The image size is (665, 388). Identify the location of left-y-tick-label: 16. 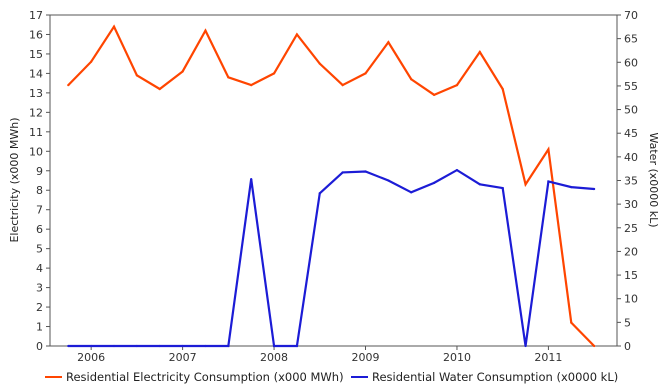
(36, 34).